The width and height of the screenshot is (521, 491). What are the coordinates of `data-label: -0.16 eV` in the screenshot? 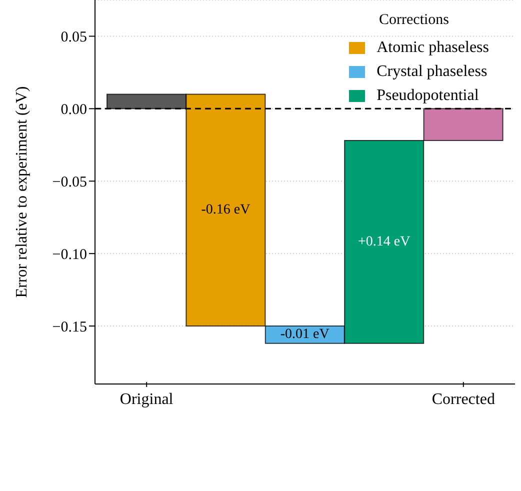 It's located at (225, 210).